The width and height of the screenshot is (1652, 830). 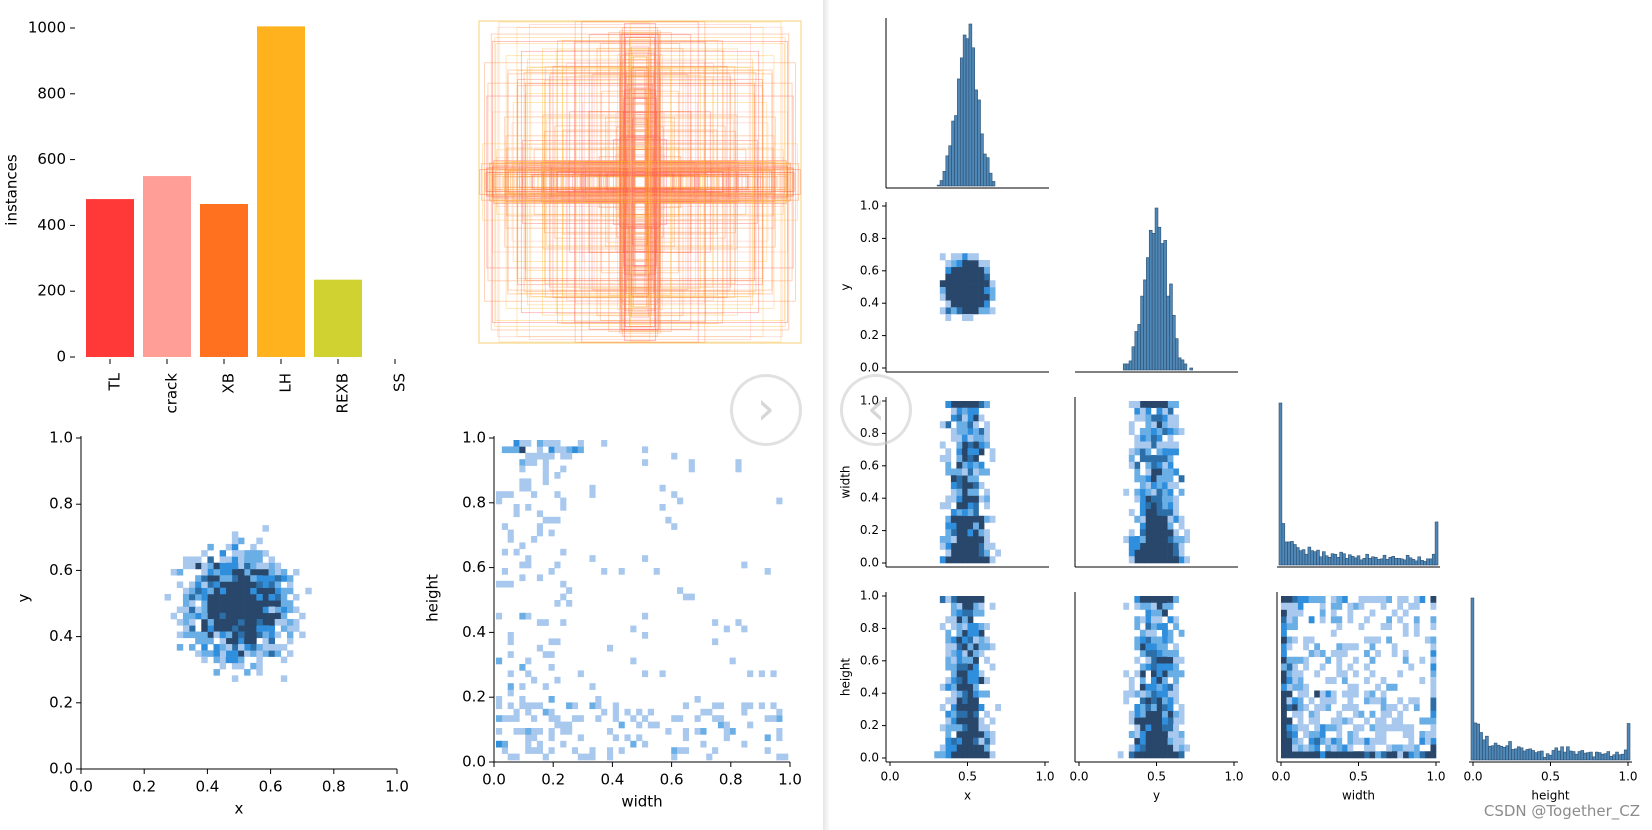 I want to click on pair-x-height-y-tick-label: 0.4, so click(x=869, y=693).